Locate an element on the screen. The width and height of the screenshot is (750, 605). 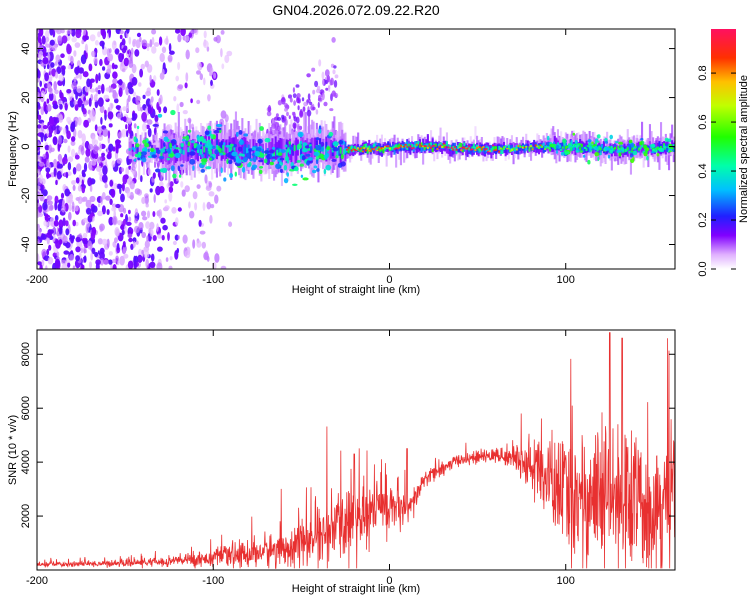
snr-xtick-label: -200 is located at coordinates (37, 581).